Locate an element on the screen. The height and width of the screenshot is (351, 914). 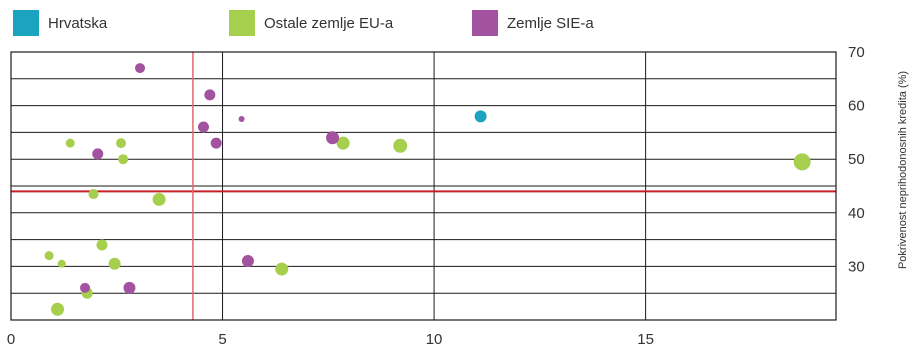
y-tick-label: 50 is located at coordinates (856, 159).